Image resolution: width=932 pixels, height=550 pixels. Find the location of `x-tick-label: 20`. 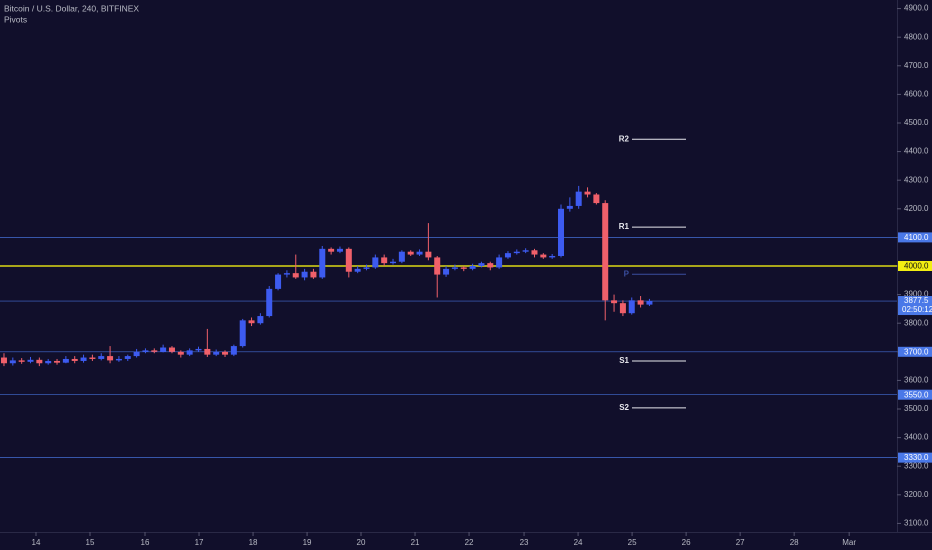

x-tick-label: 20 is located at coordinates (361, 542).